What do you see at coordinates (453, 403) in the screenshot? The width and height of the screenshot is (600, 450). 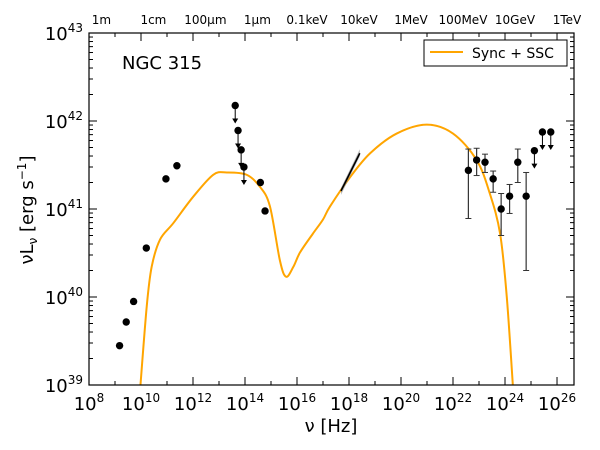 I see `x-tick-label: 1022` at bounding box center [453, 403].